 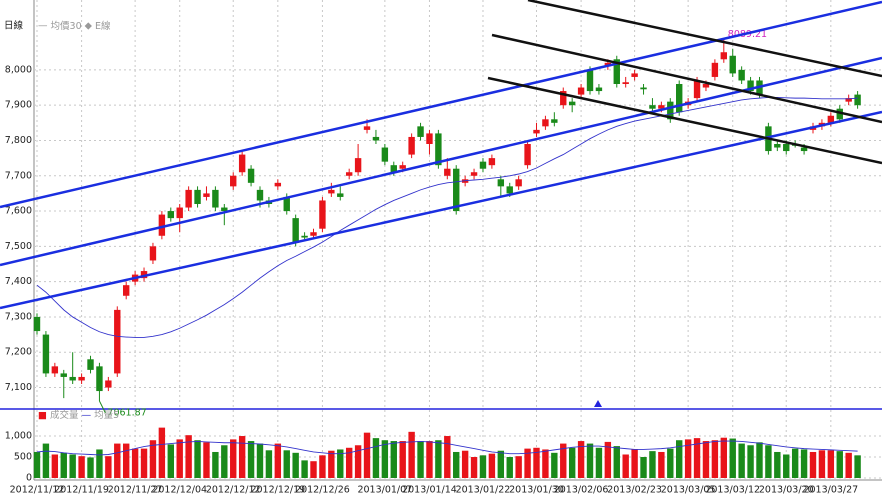 I want to click on low-label: 7061.87, so click(x=126, y=412).